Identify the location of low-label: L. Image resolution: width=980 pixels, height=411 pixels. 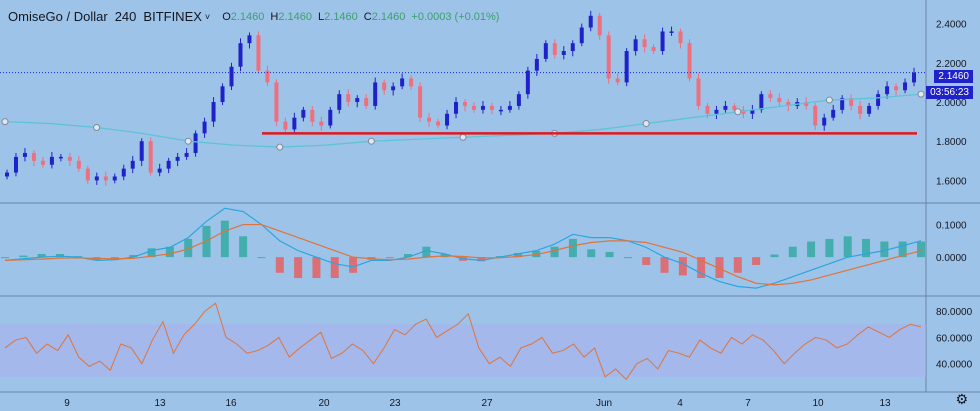
(321, 16).